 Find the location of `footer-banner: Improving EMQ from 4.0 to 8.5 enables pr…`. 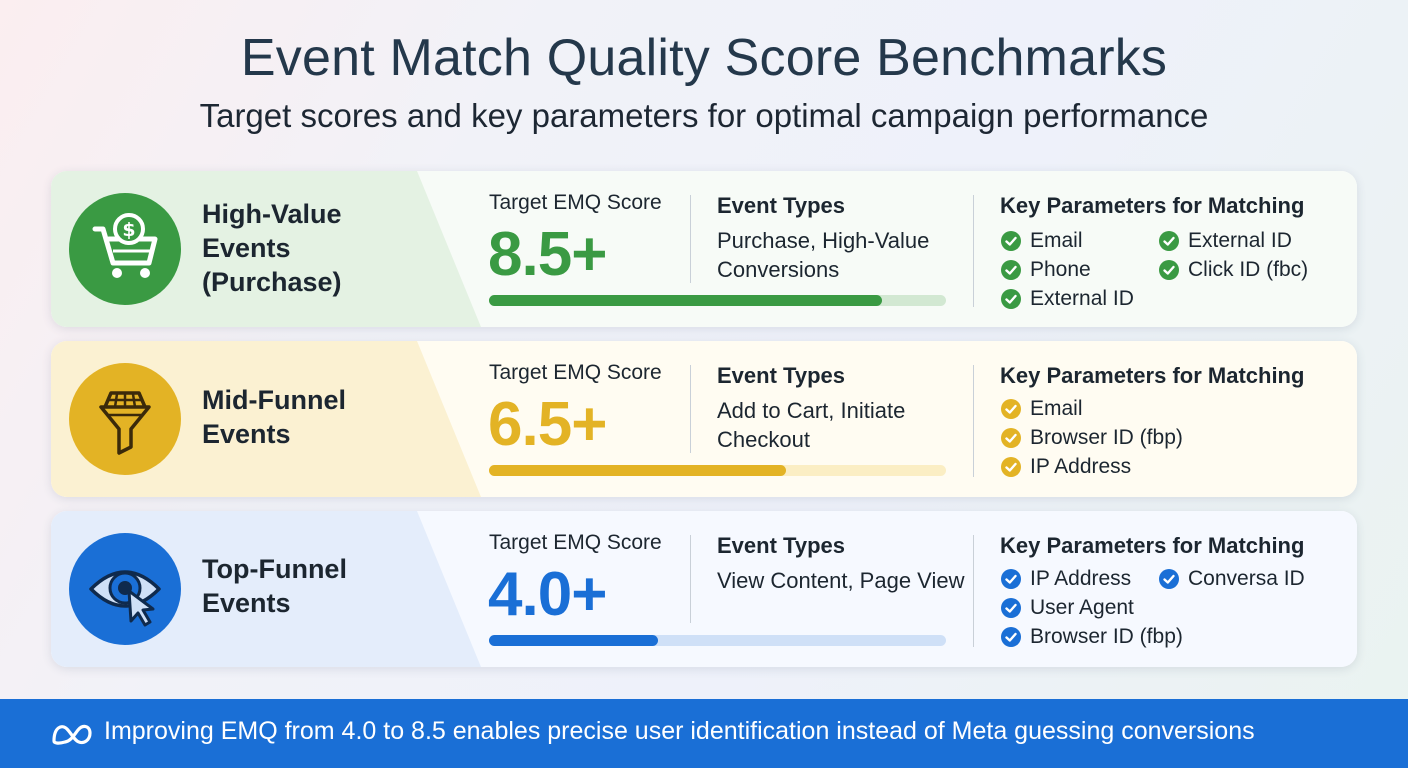

footer-banner: Improving EMQ from 4.0 to 8.5 enables pr… is located at coordinates (704, 733).